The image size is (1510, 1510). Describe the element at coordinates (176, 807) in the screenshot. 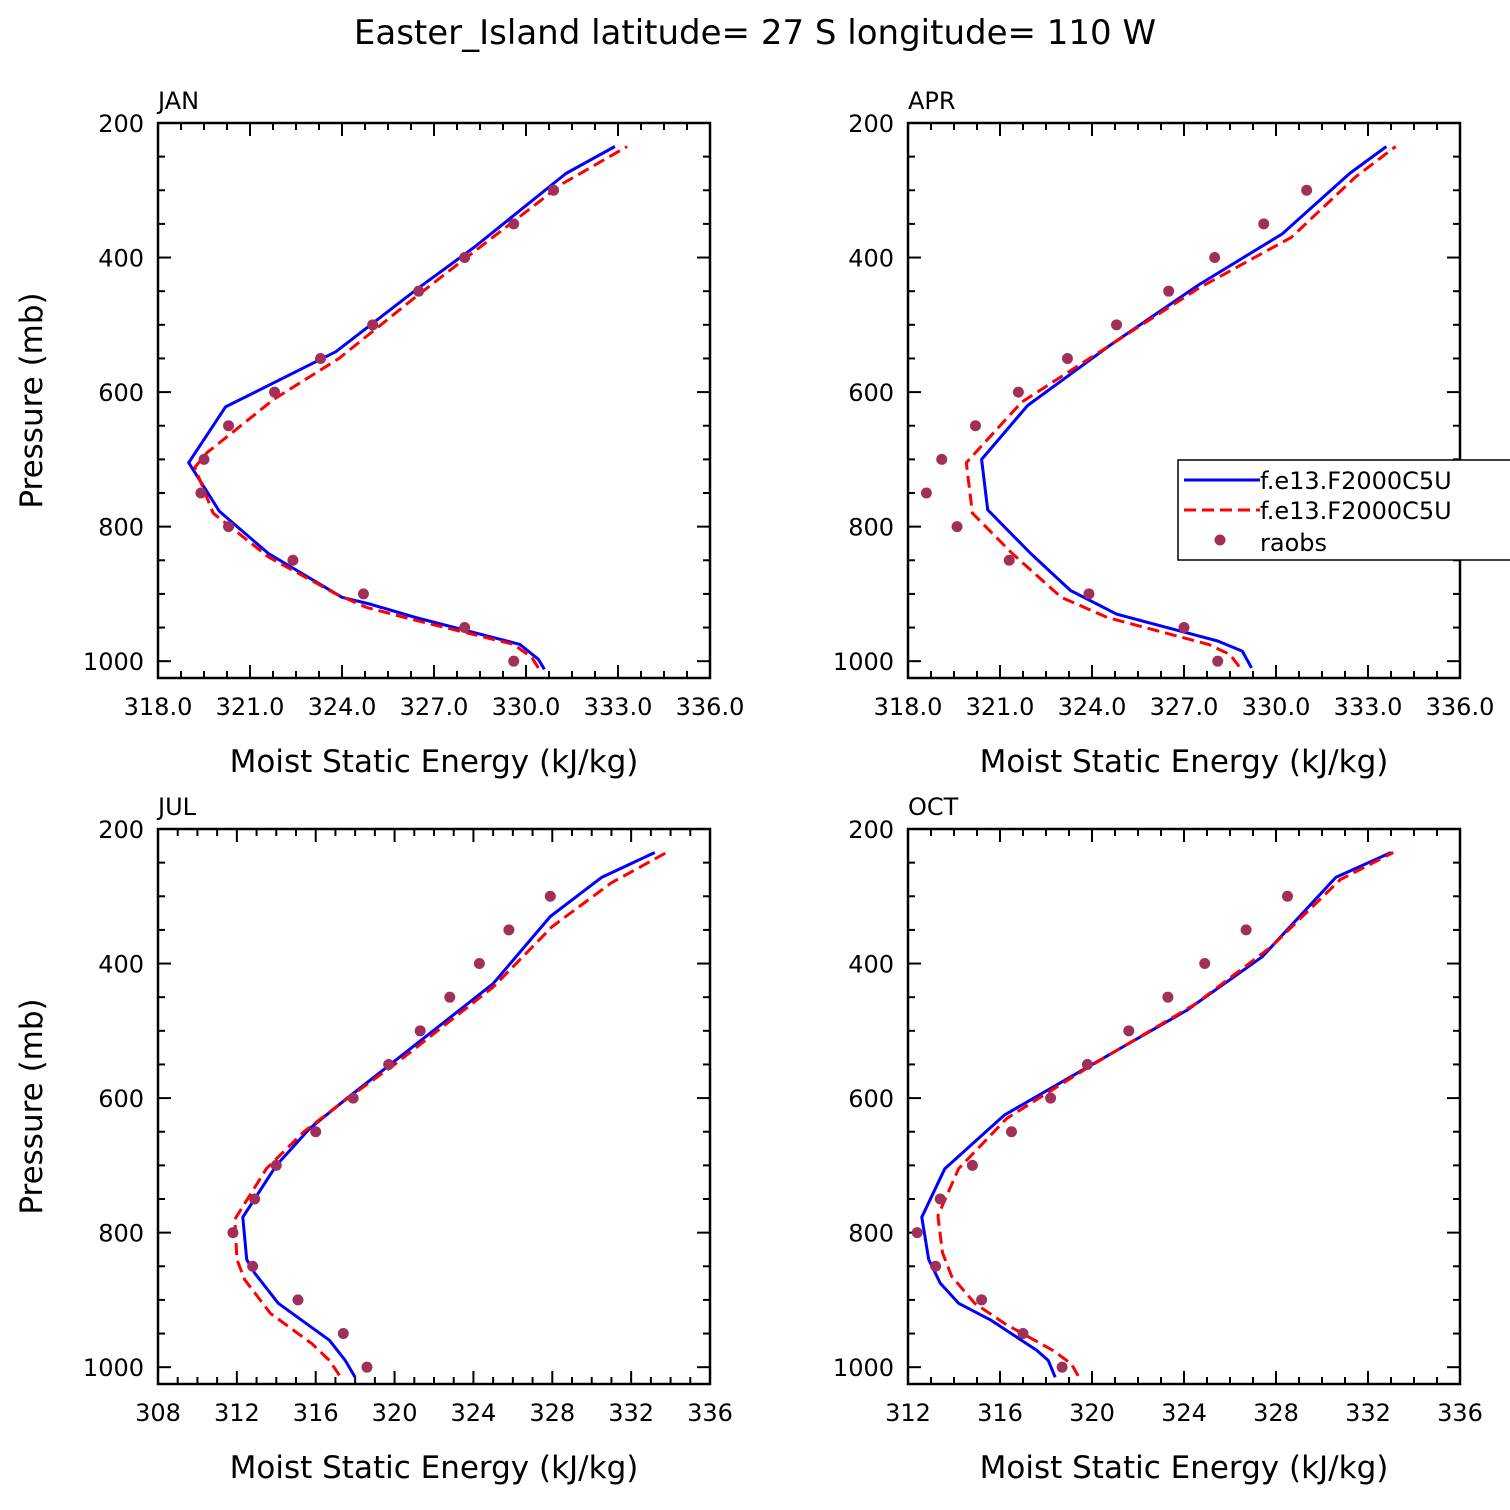

I see `panel-label-jul: JUL` at that location.